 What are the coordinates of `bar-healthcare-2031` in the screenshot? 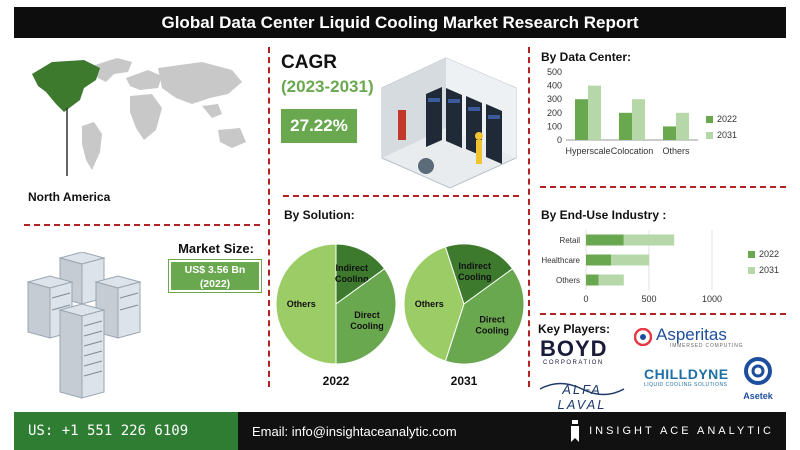 It's located at (630, 260).